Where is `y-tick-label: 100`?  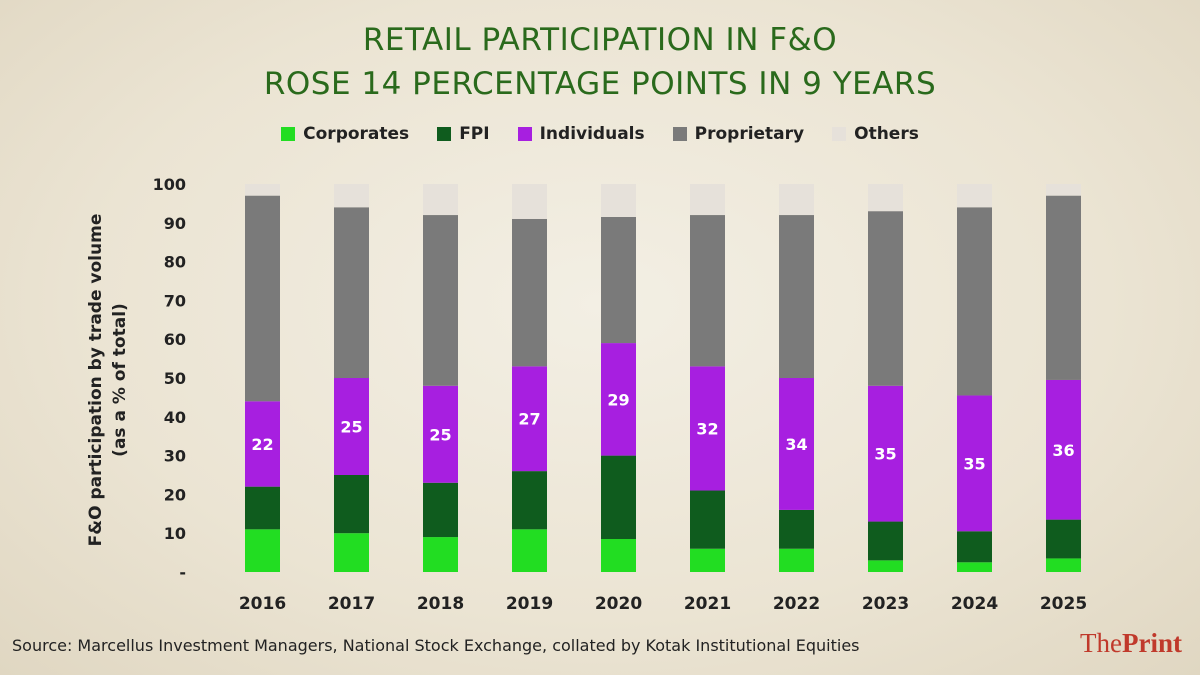
y-tick-label: 100 is located at coordinates (169, 184).